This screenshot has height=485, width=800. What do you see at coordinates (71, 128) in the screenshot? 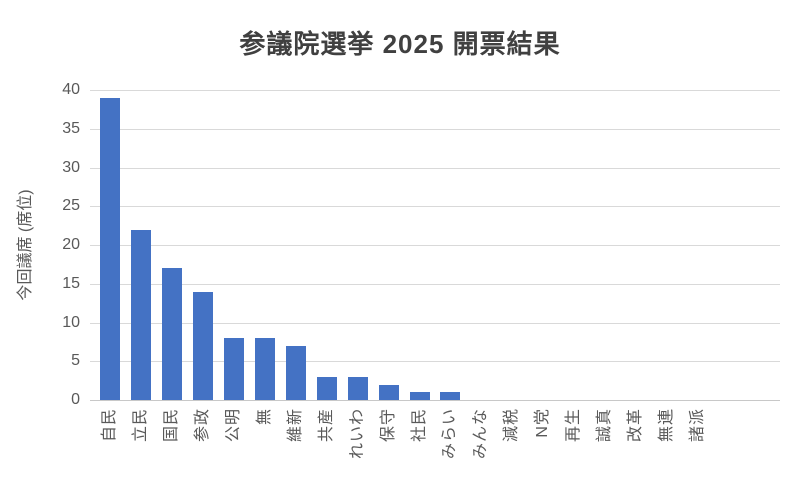
I see `y-tick-label: 35` at bounding box center [71, 128].